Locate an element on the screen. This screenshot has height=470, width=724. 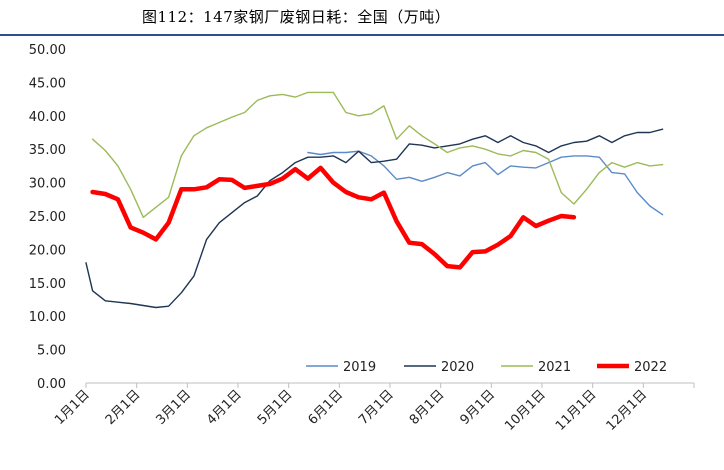
x-tick-label: 2月1日 is located at coordinates (123, 407).